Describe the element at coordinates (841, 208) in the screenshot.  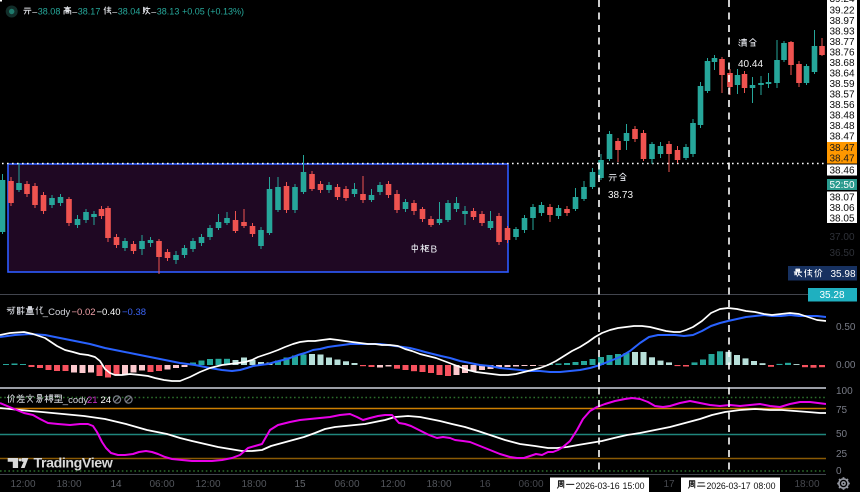
I see `svg-text: 38.06` at that location.